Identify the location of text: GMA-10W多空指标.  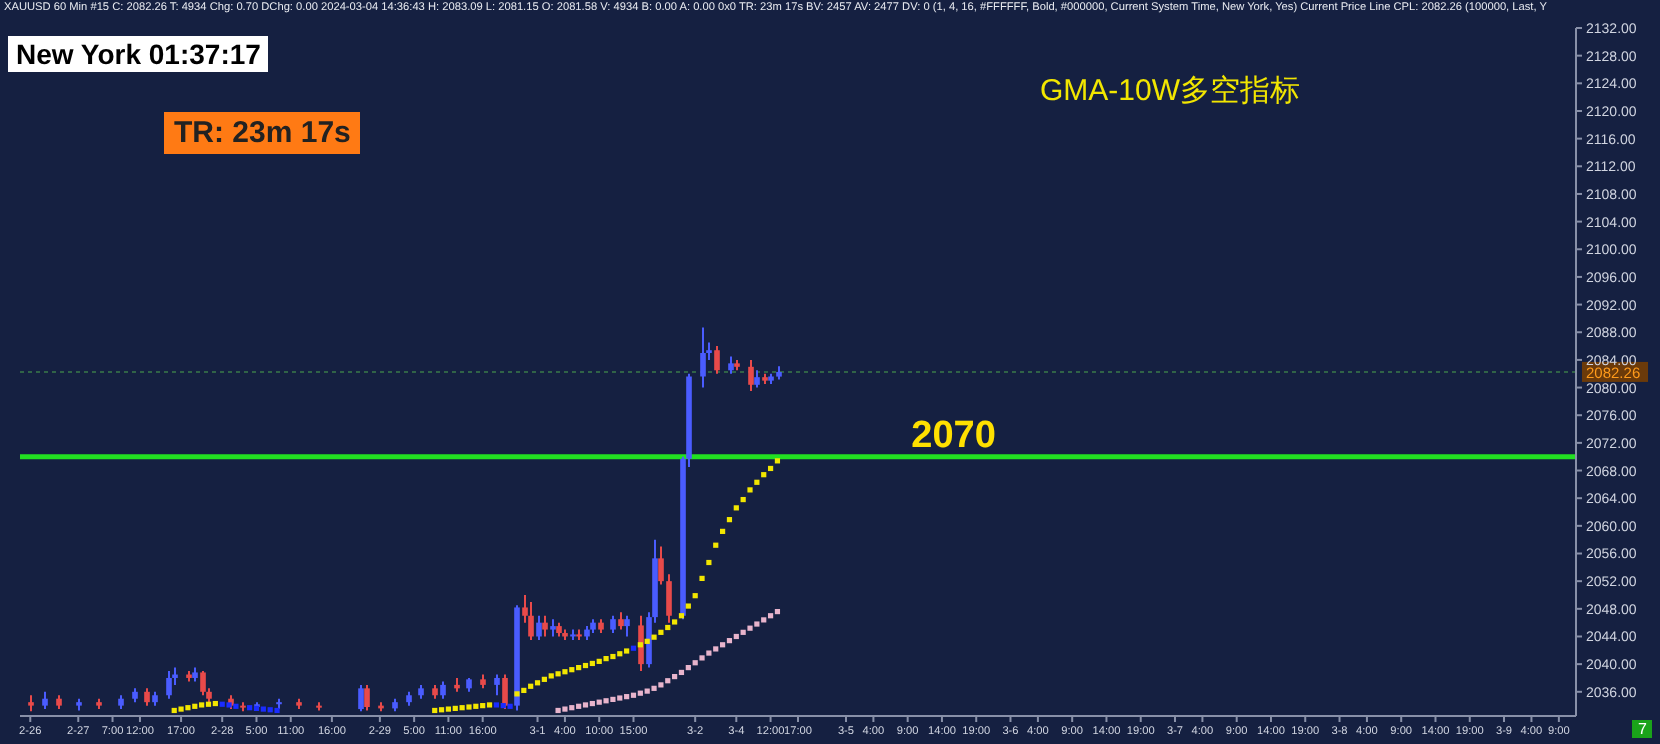
(1170, 91).